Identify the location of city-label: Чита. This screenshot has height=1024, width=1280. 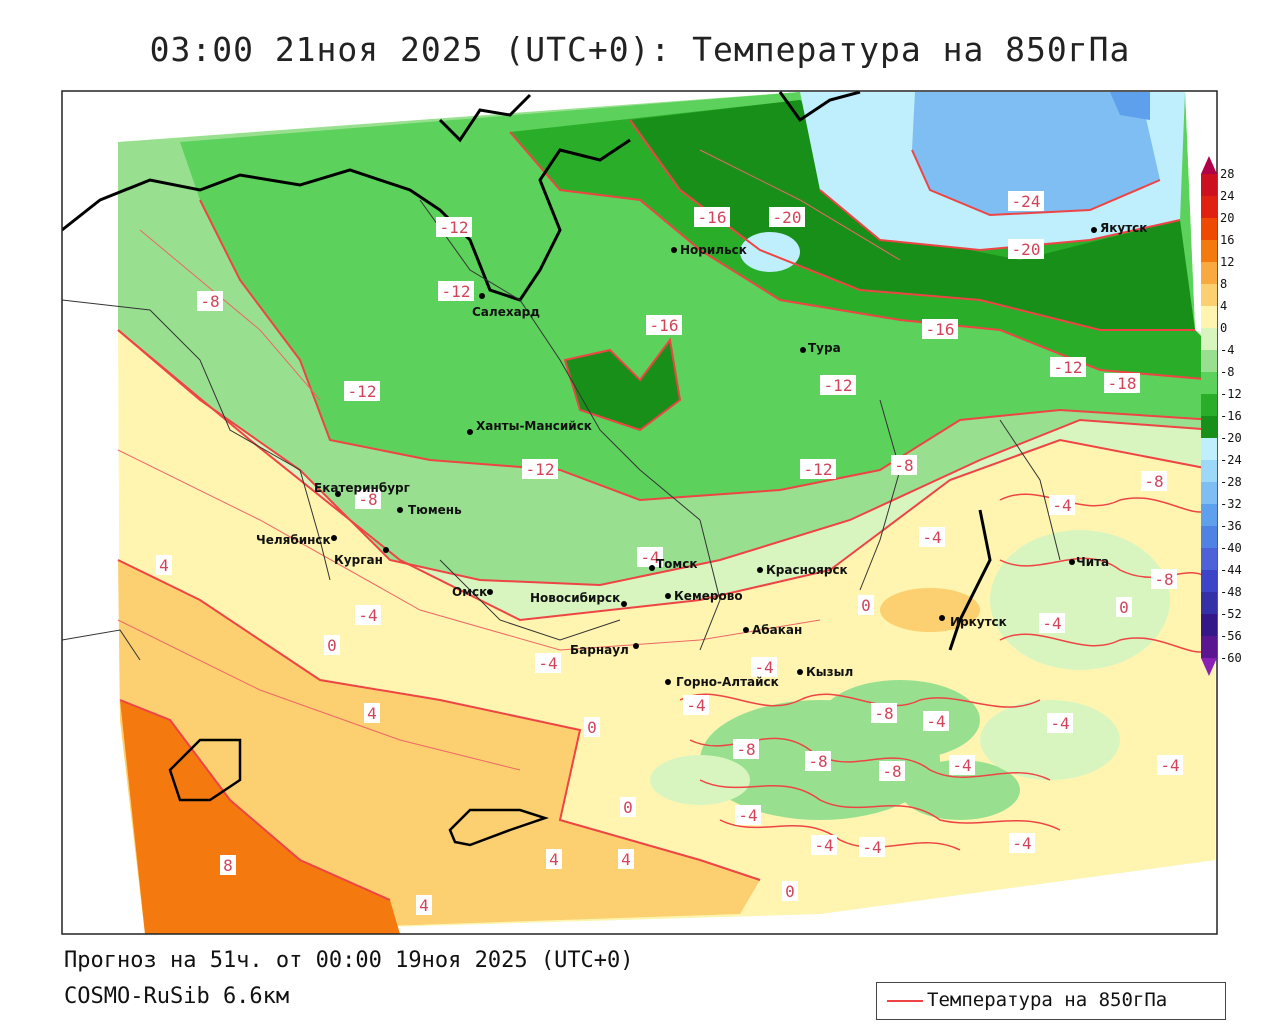
(1092, 562).